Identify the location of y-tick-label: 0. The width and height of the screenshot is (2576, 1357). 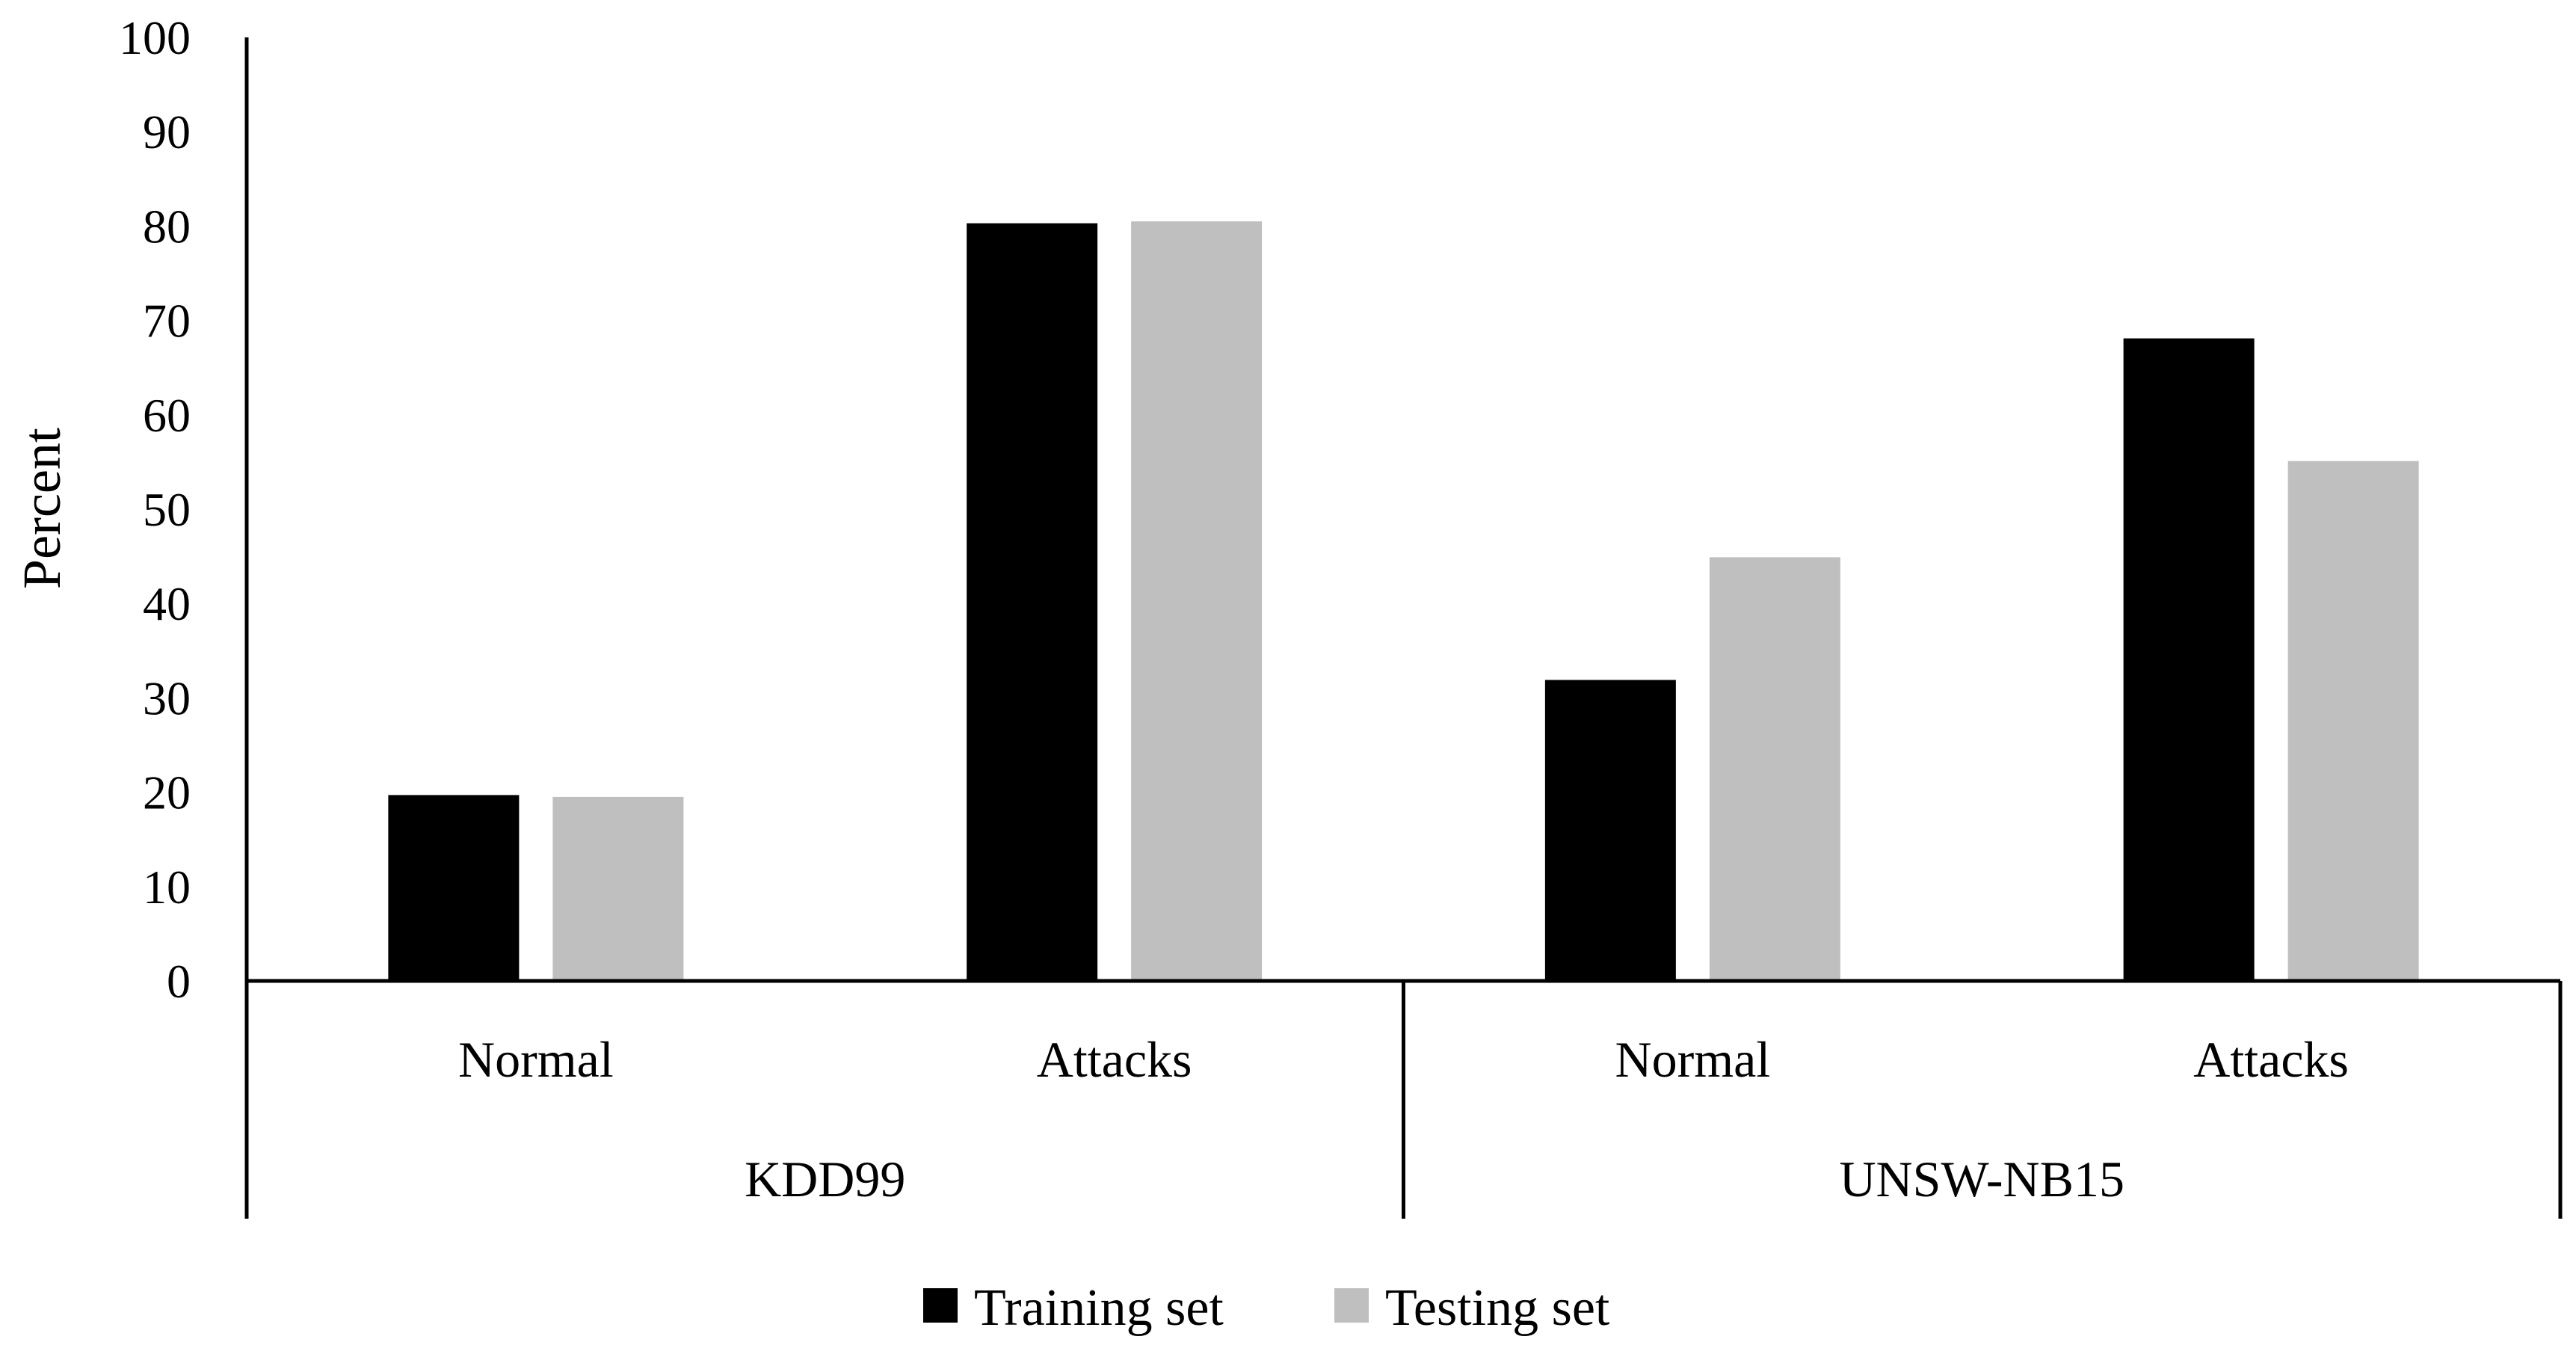
(179, 981).